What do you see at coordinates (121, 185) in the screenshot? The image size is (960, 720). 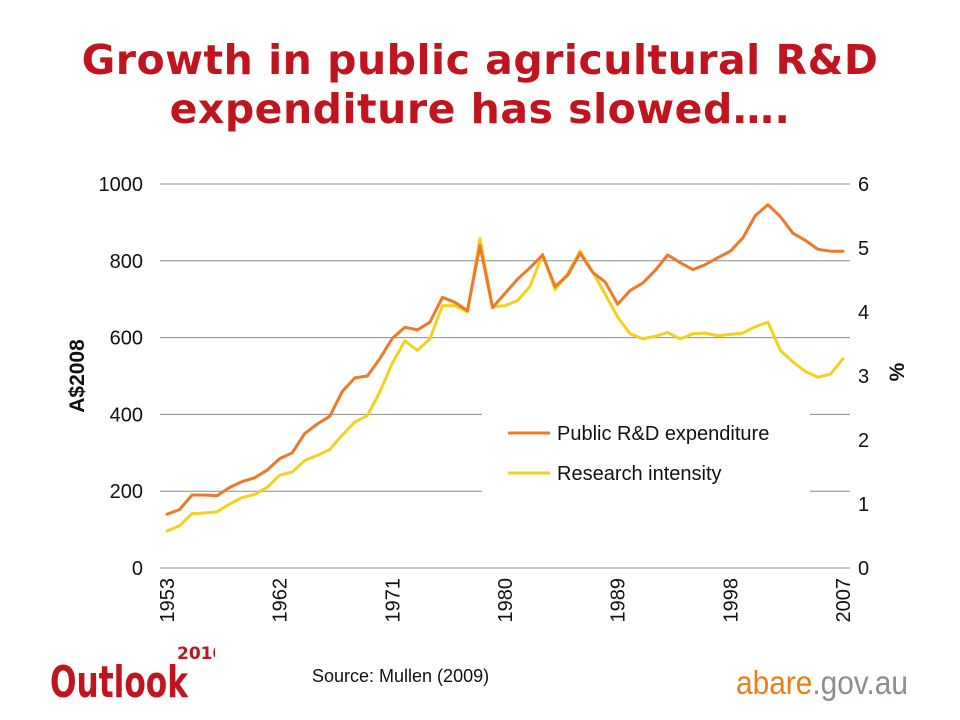 I see `y-tick-label: 1000` at bounding box center [121, 185].